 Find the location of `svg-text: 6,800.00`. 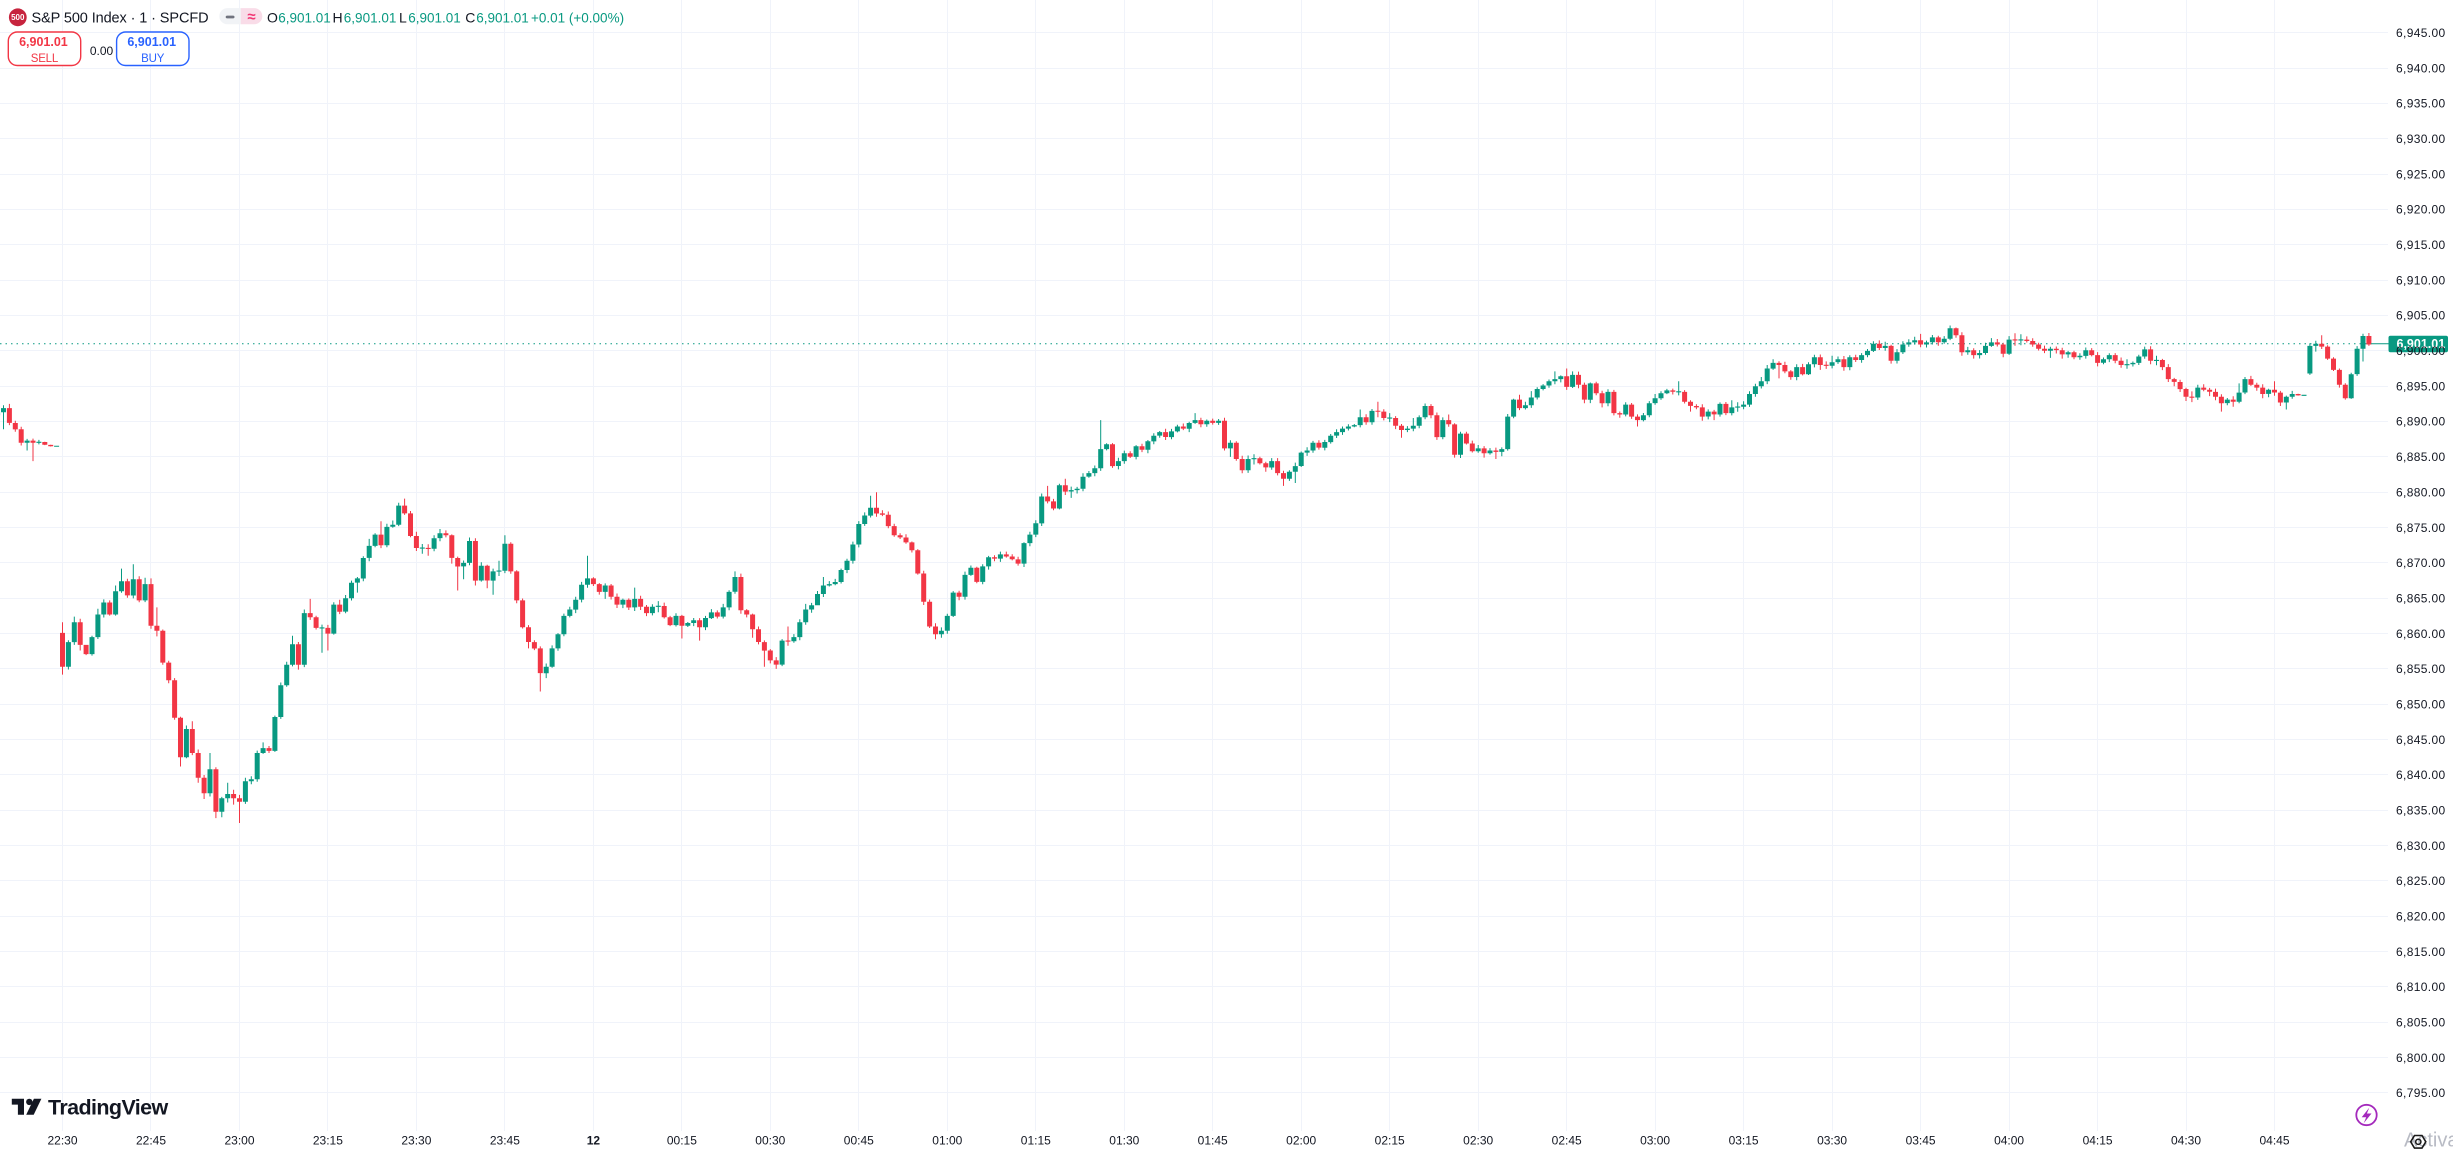

svg-text: 6,800.00 is located at coordinates (2421, 1058).